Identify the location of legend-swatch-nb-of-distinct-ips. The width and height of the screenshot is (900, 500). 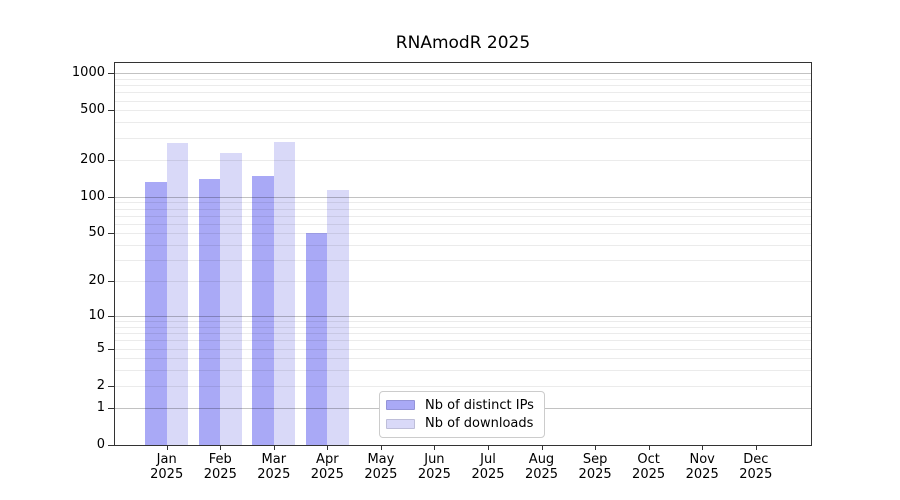
(400, 405).